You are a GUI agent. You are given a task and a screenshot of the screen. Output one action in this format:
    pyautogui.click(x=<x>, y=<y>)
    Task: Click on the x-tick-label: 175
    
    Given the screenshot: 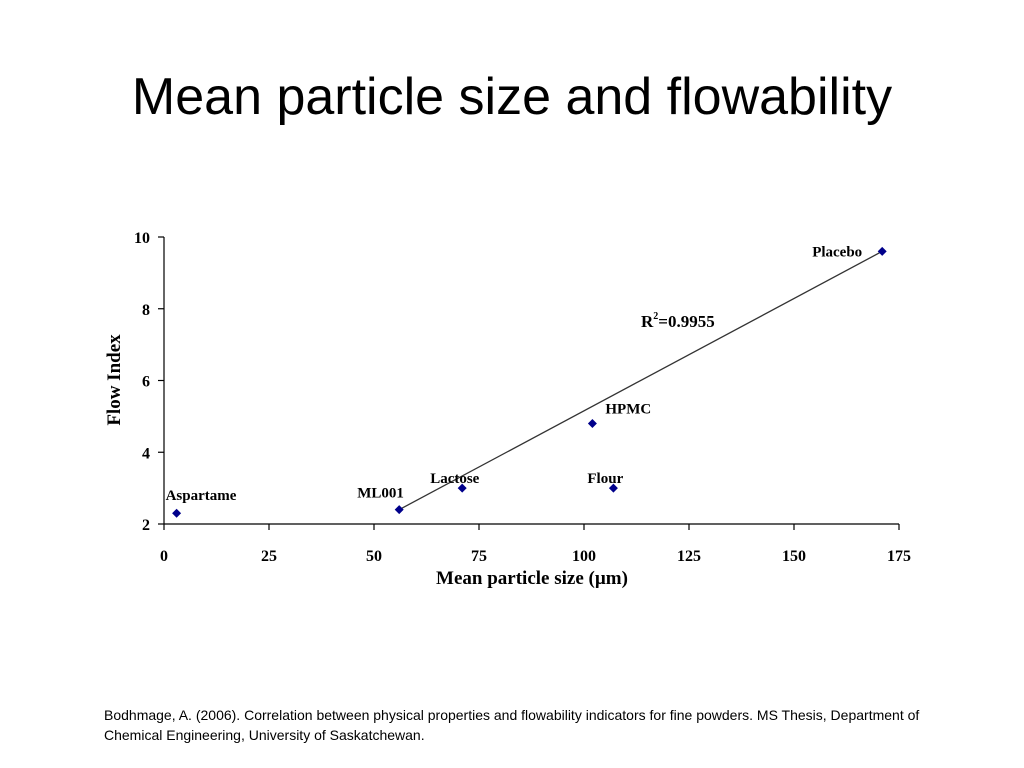 What is the action you would take?
    pyautogui.click(x=899, y=556)
    